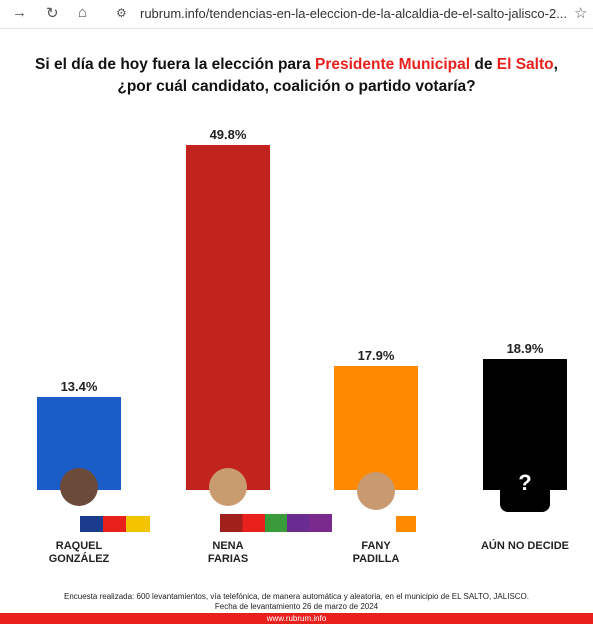  What do you see at coordinates (406, 524) in the screenshot?
I see `party-logo` at bounding box center [406, 524].